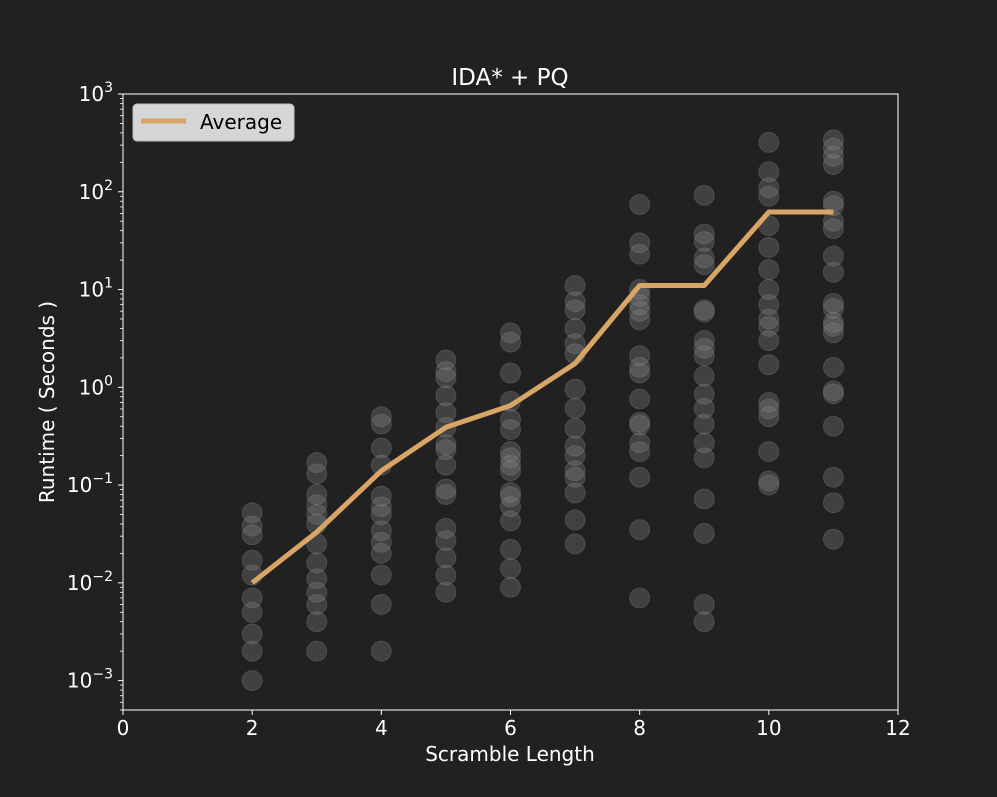 The width and height of the screenshot is (997, 797). What do you see at coordinates (897, 728) in the screenshot?
I see `x-tick-label: 12` at bounding box center [897, 728].